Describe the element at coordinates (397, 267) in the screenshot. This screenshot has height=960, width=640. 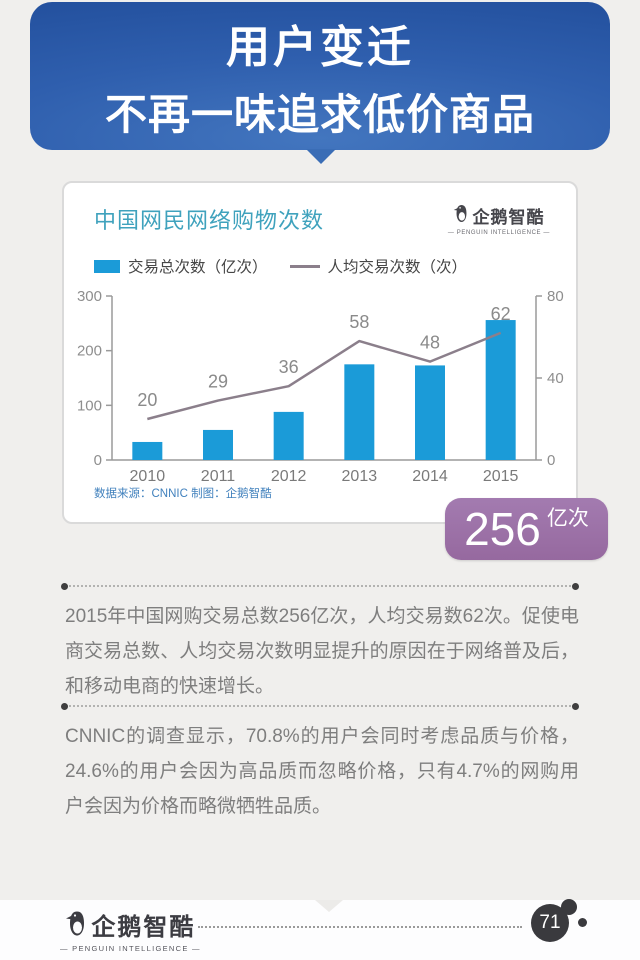
I see `line-series-label: 人均交易次数（次）` at that location.